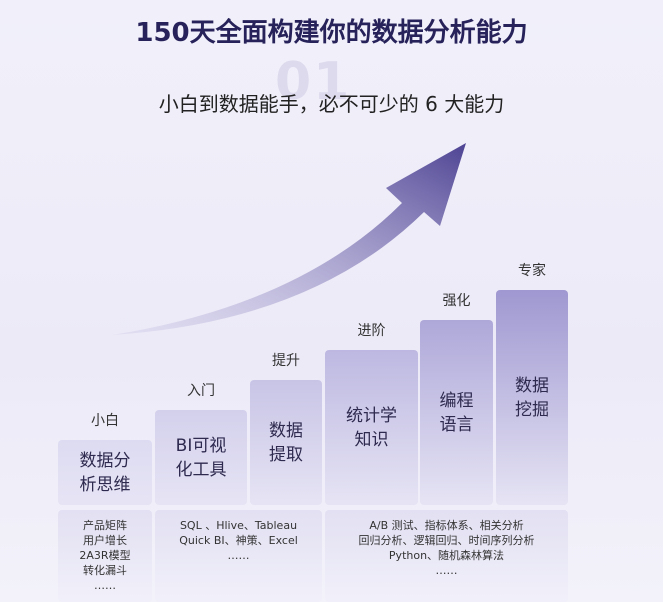  Describe the element at coordinates (371, 331) in the screenshot. I see `stage-level: 进阶` at that location.